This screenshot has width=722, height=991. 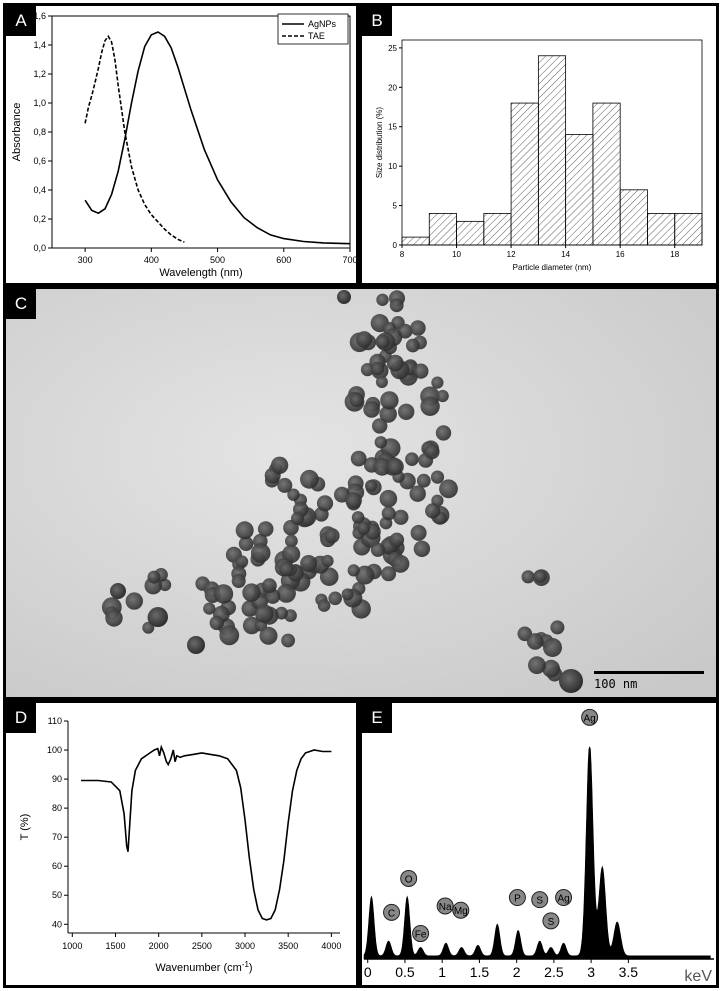 I want to click on plot-frame, so click(x=552, y=142).